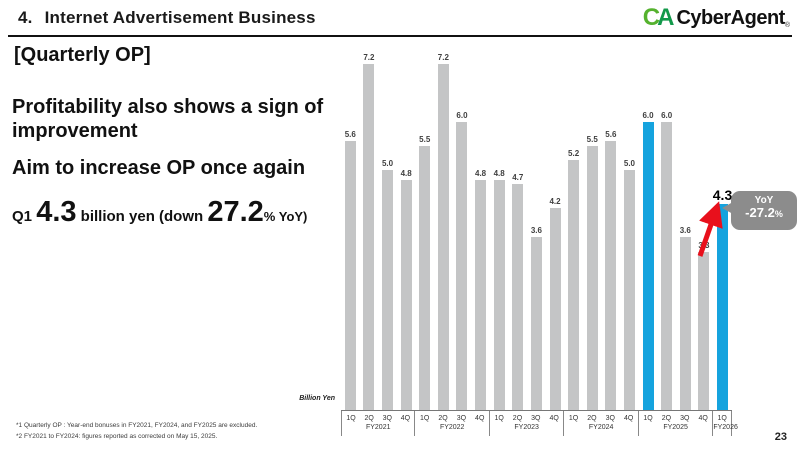 This screenshot has height=450, width=800. I want to click on bar-slot: 4.7, so click(517, 291).